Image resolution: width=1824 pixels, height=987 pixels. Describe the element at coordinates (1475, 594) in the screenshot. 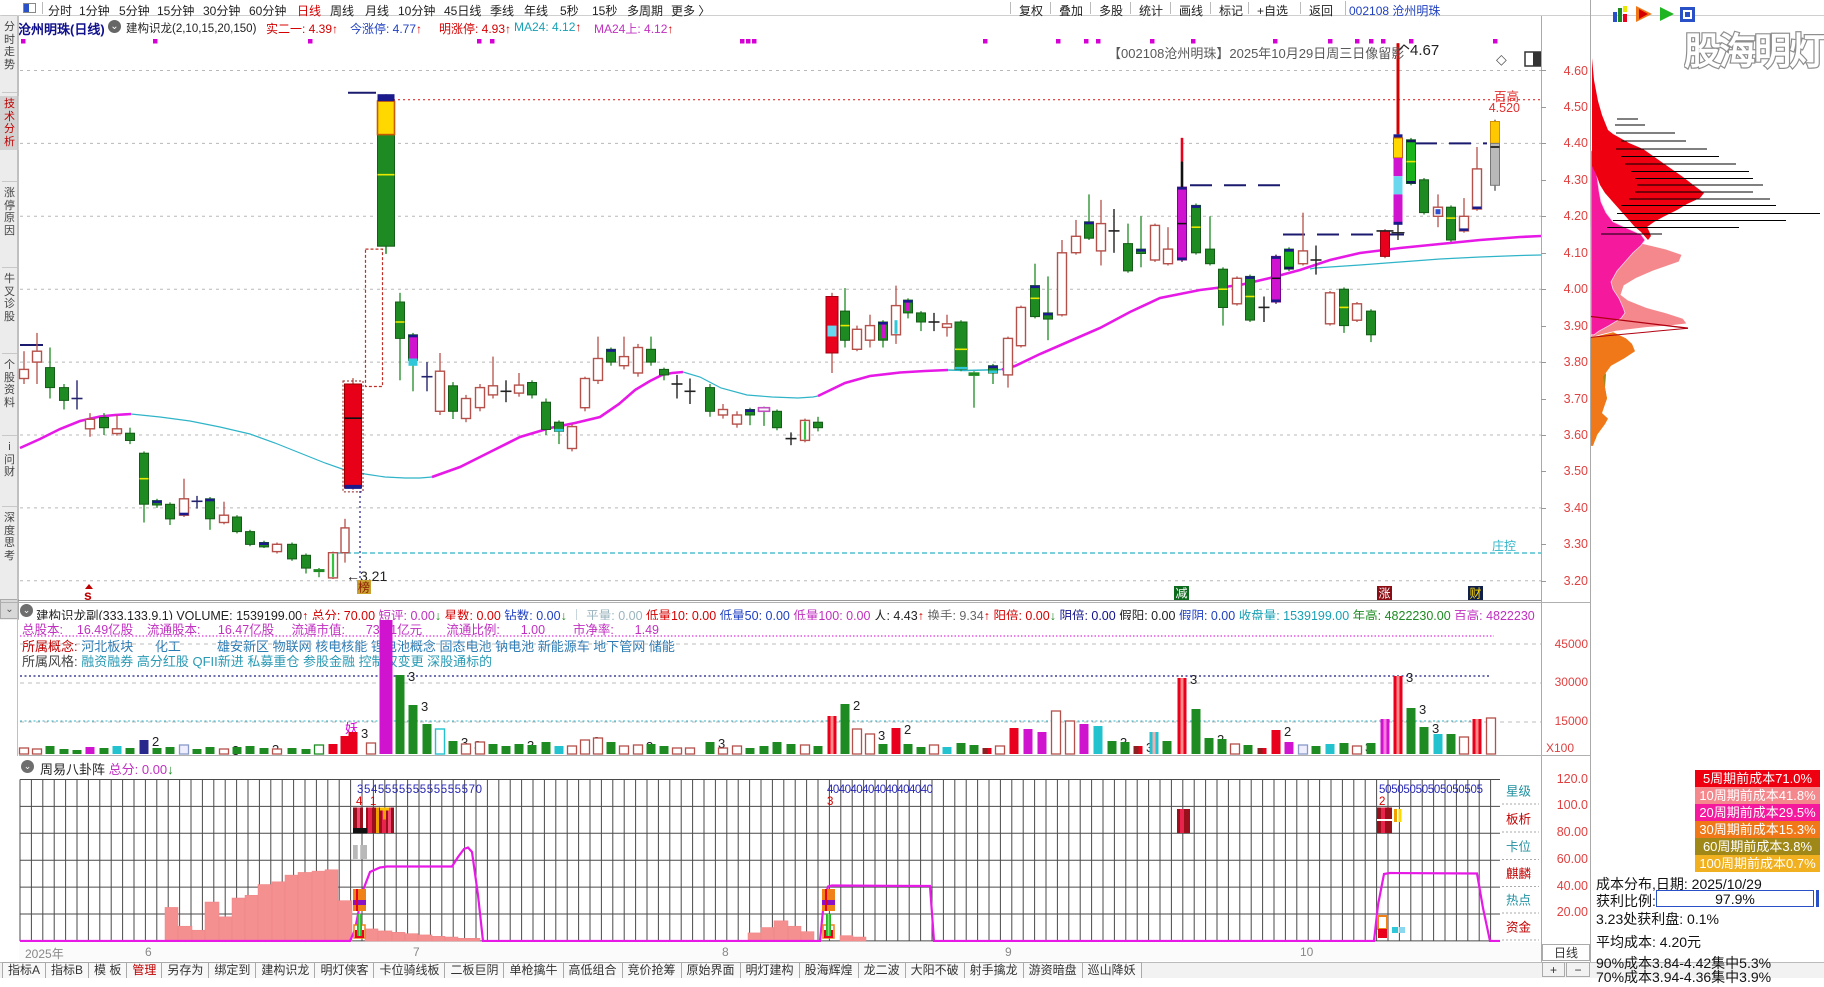

I see `svg-text: 财` at that location.